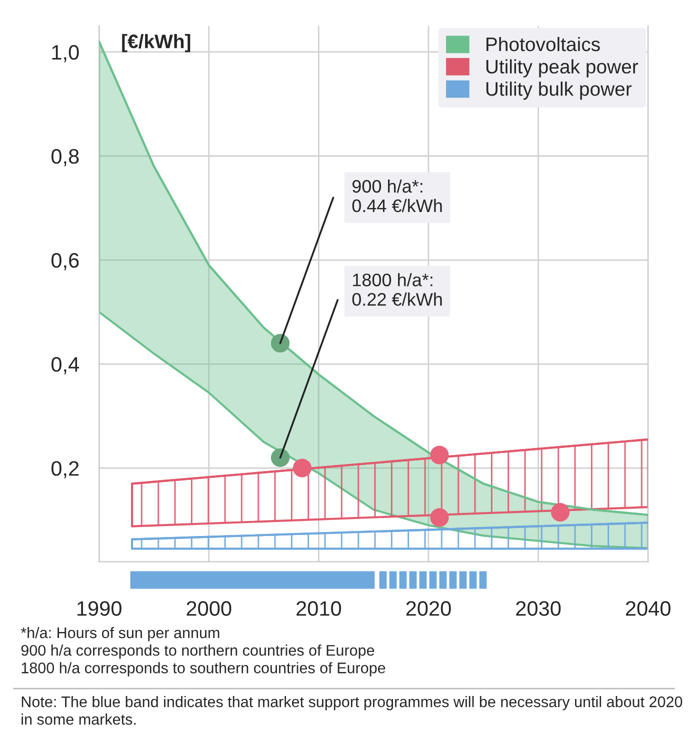  I want to click on annotation: 900 h/a*: 0.44 €/kWh, so click(397, 195).